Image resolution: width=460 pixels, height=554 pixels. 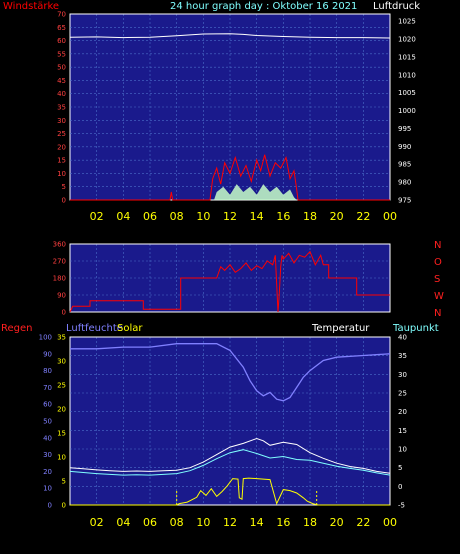 What do you see at coordinates (230, 216) in the screenshot?
I see `wind-pressure-x-tick: 12` at bounding box center [230, 216].